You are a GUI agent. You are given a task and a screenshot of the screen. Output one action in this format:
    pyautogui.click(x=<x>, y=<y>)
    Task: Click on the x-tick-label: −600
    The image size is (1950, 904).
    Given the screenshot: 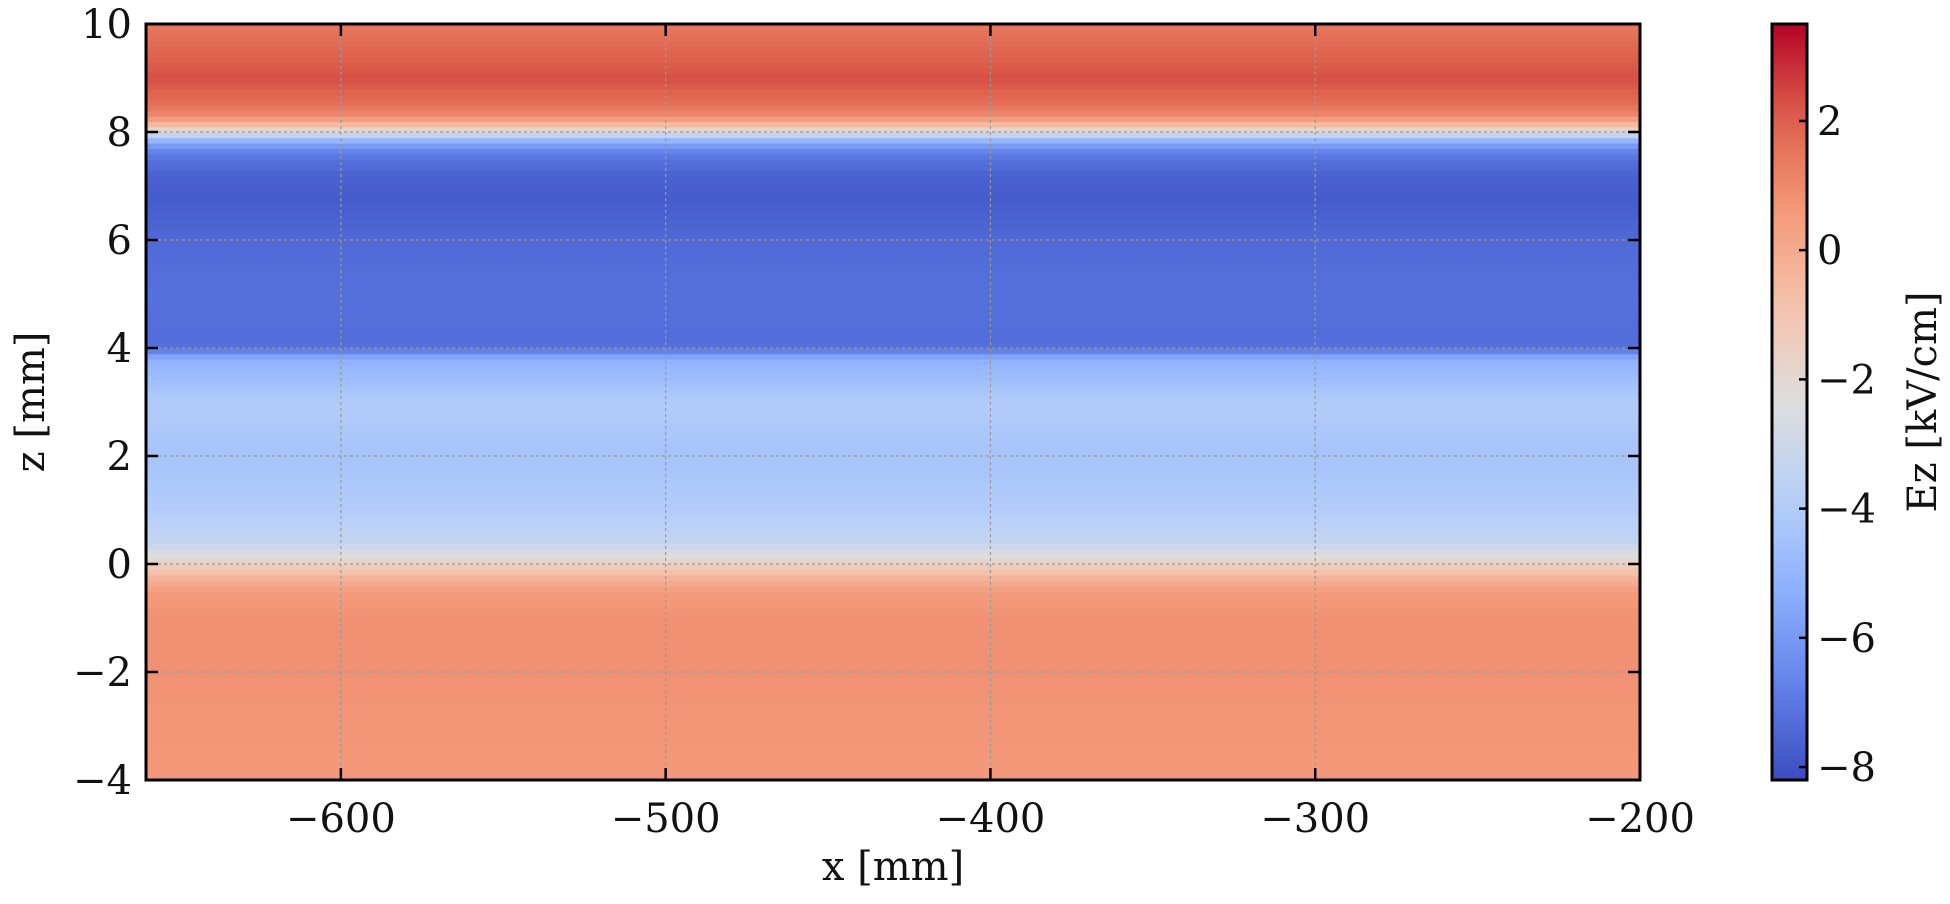 What is the action you would take?
    pyautogui.click(x=341, y=819)
    